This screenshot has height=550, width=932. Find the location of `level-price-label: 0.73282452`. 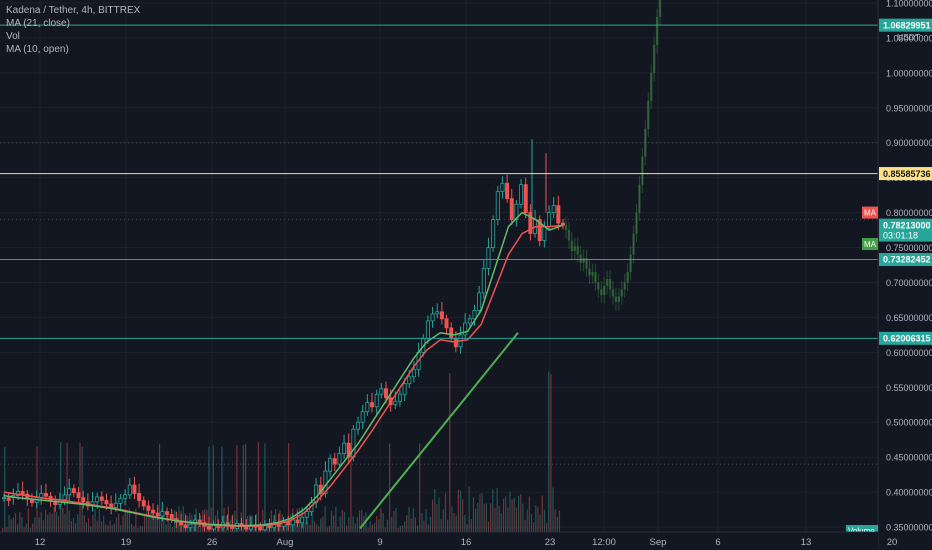

level-price-label: 0.73282452 is located at coordinates (907, 260).